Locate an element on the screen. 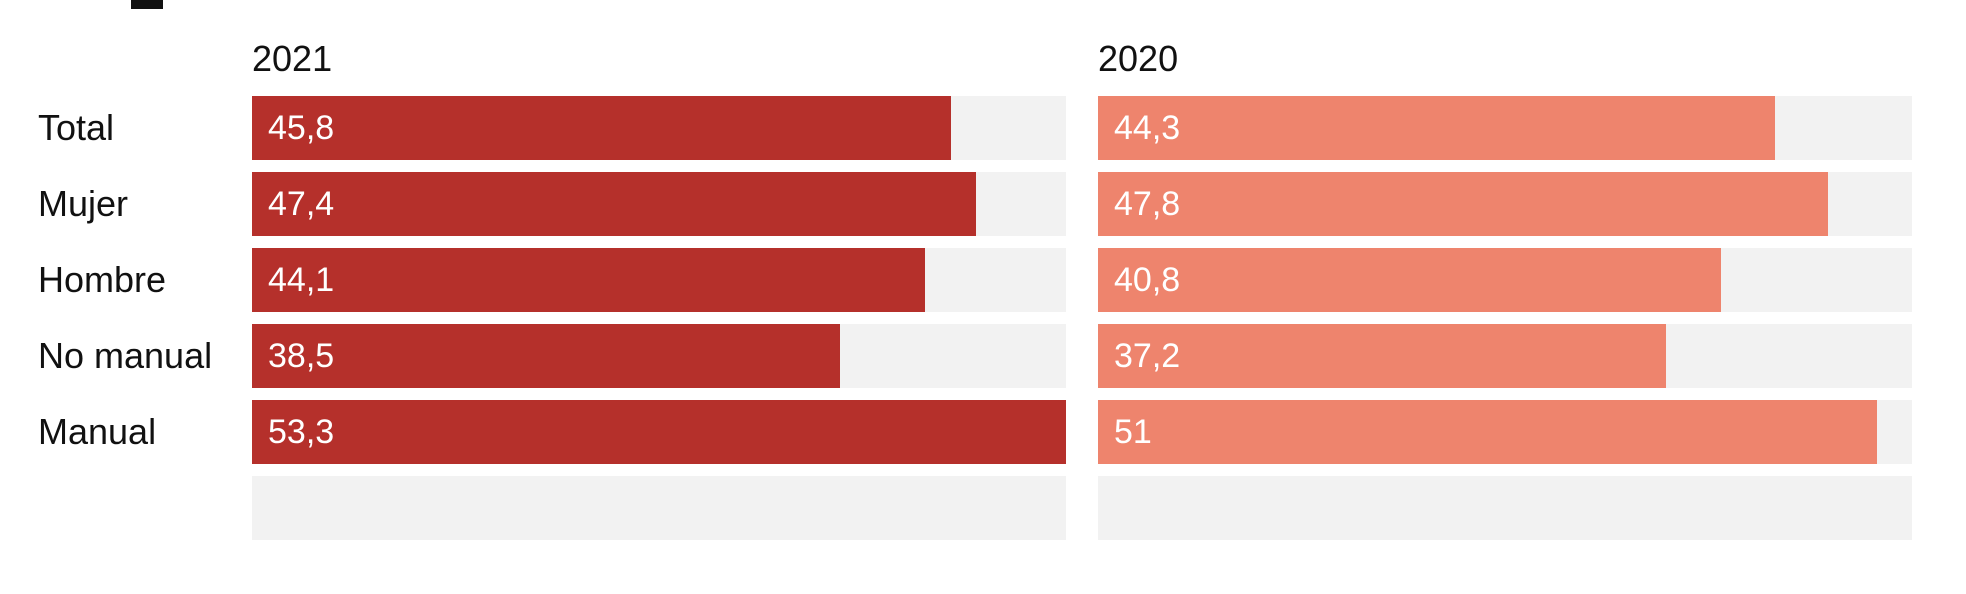 Image resolution: width=1966 pixels, height=594 pixels. category-label: Mujer is located at coordinates (83, 203).